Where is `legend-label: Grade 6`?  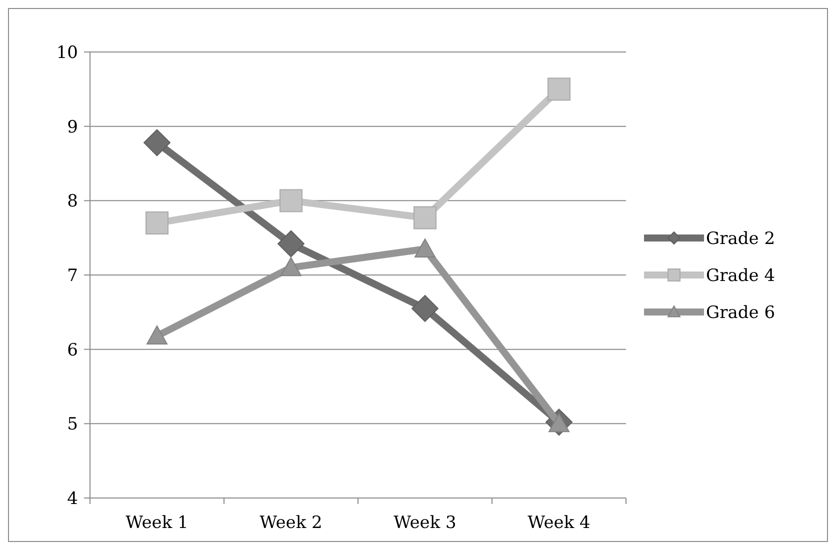
legend-label: Grade 6 is located at coordinates (741, 312).